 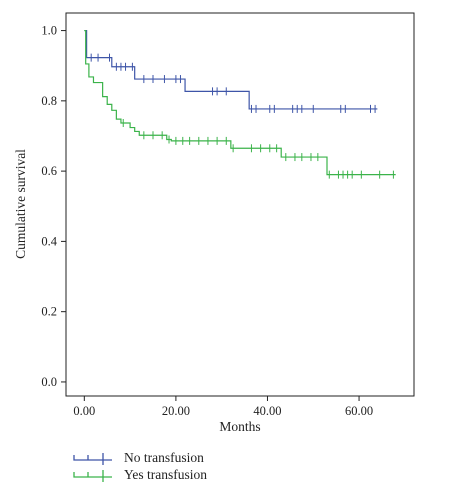 I want to click on legend-label-yes-transfusion: Yes transfusion, so click(x=166, y=474).